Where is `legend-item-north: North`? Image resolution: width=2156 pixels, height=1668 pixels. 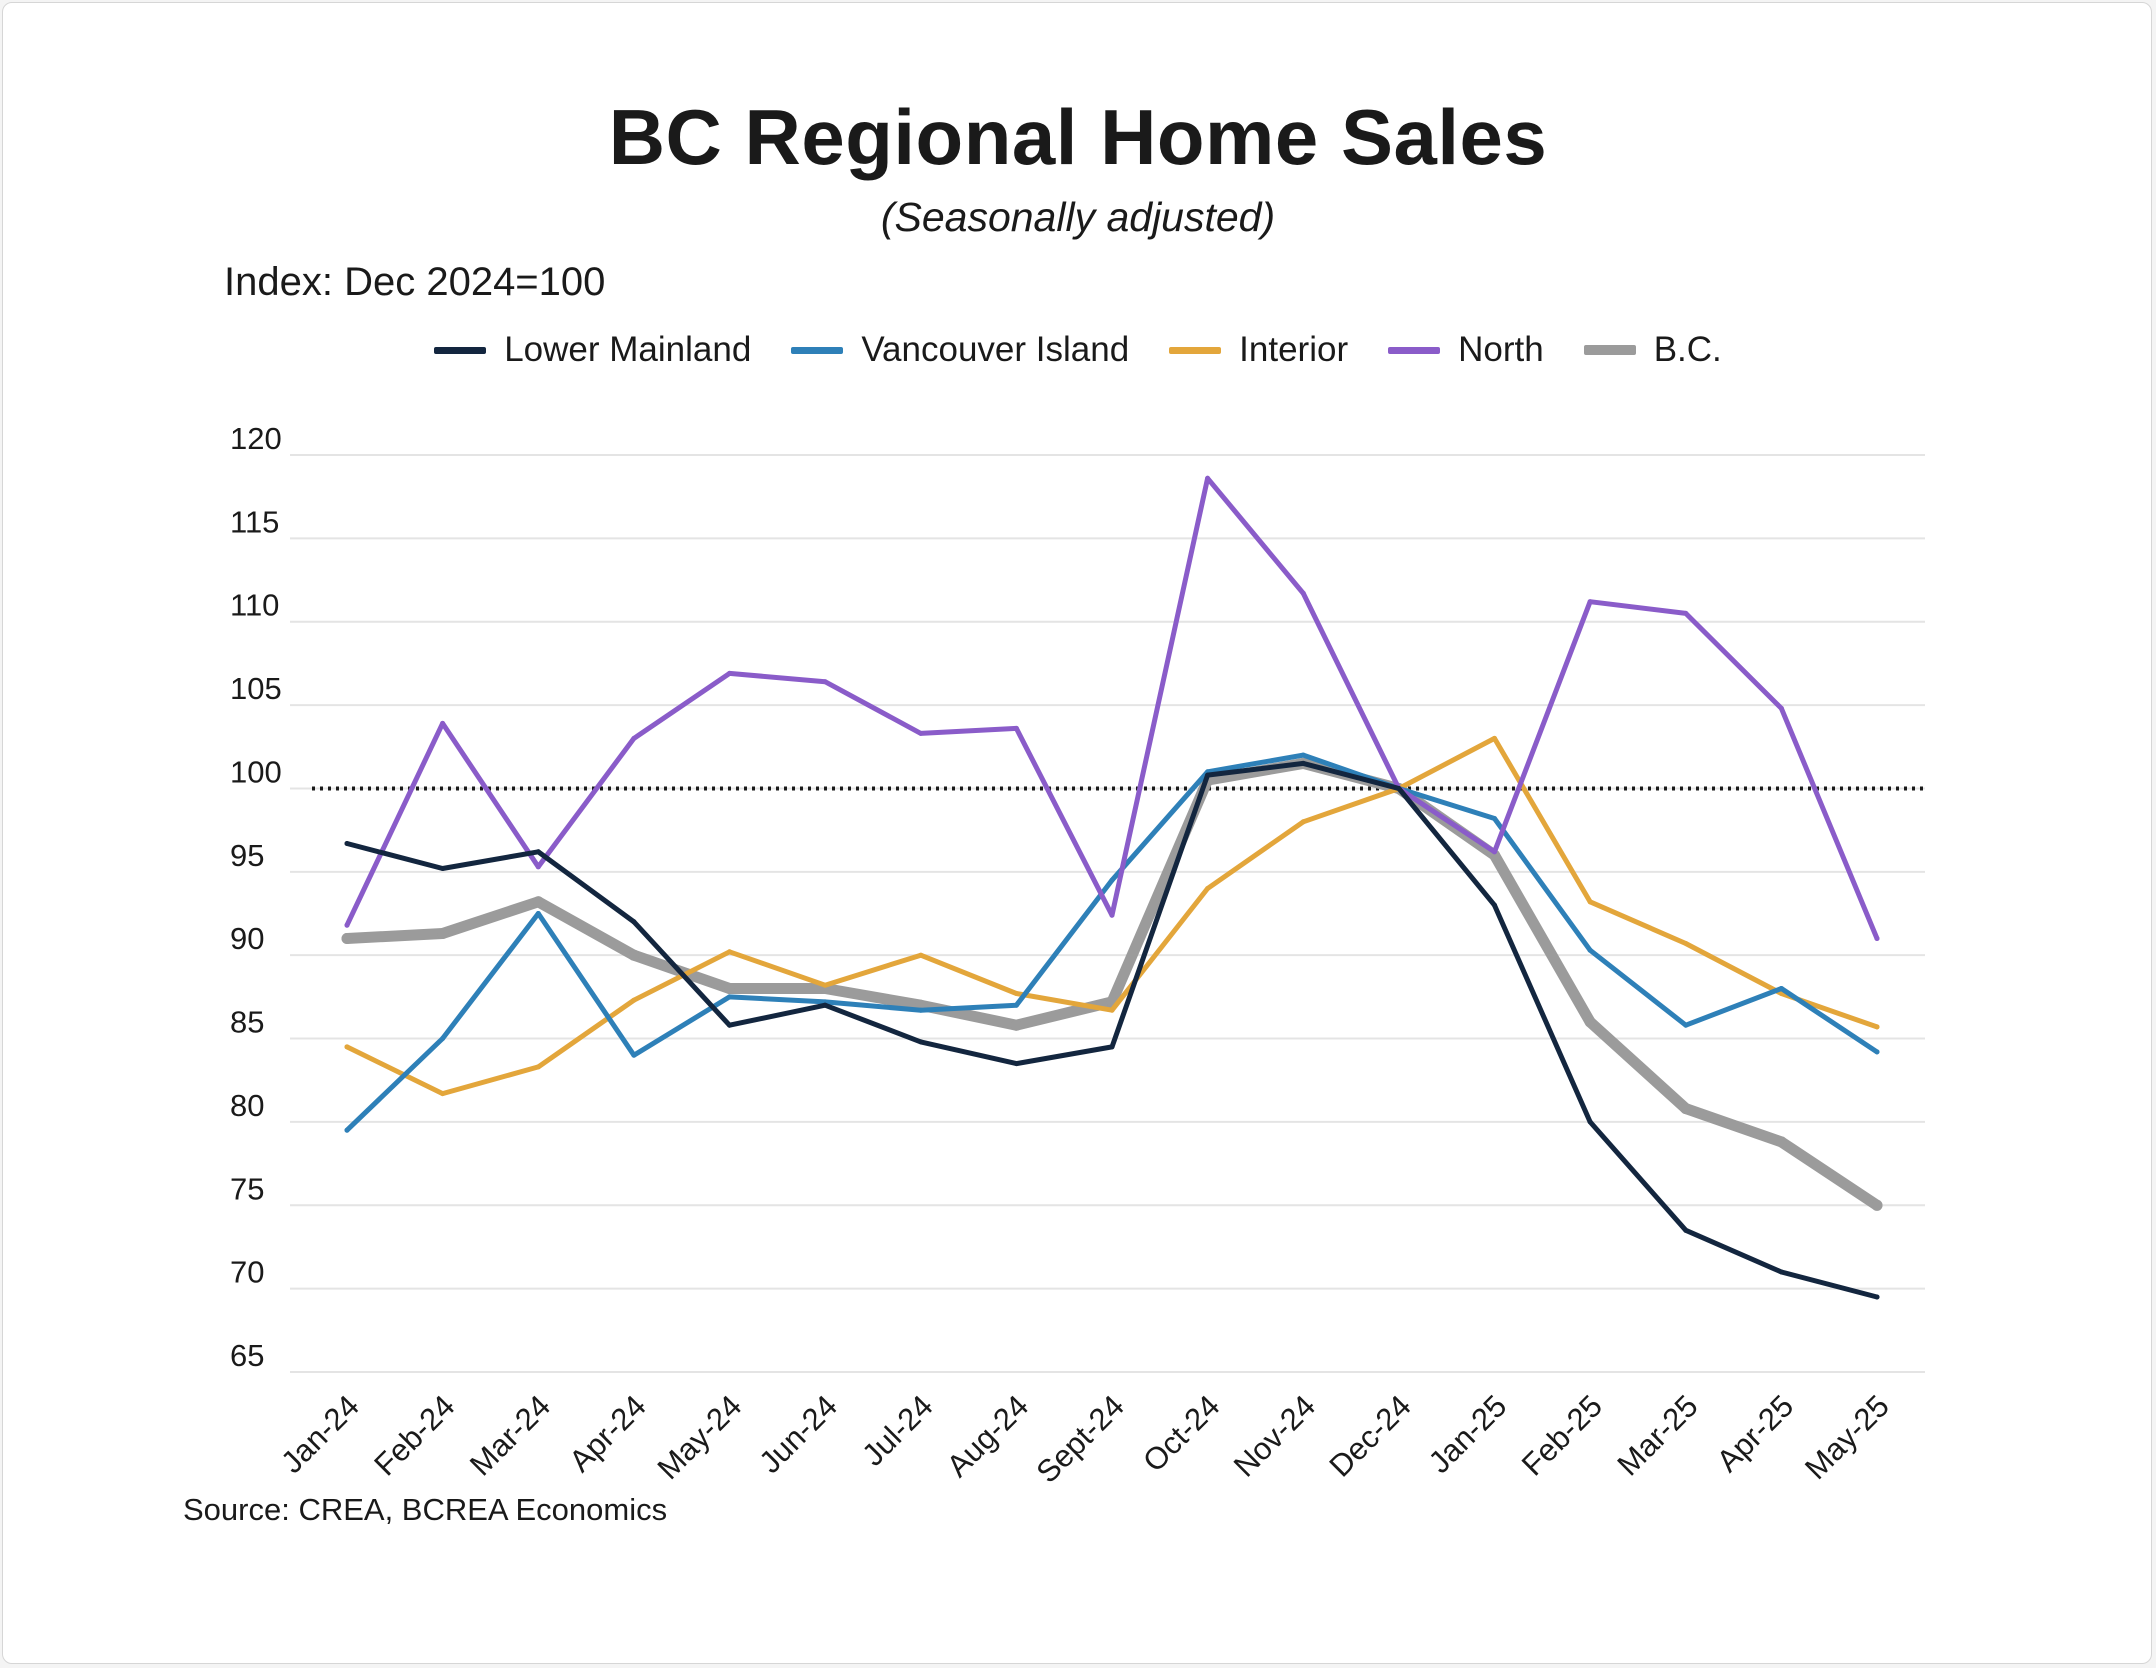 legend-item-north: North is located at coordinates (1466, 350).